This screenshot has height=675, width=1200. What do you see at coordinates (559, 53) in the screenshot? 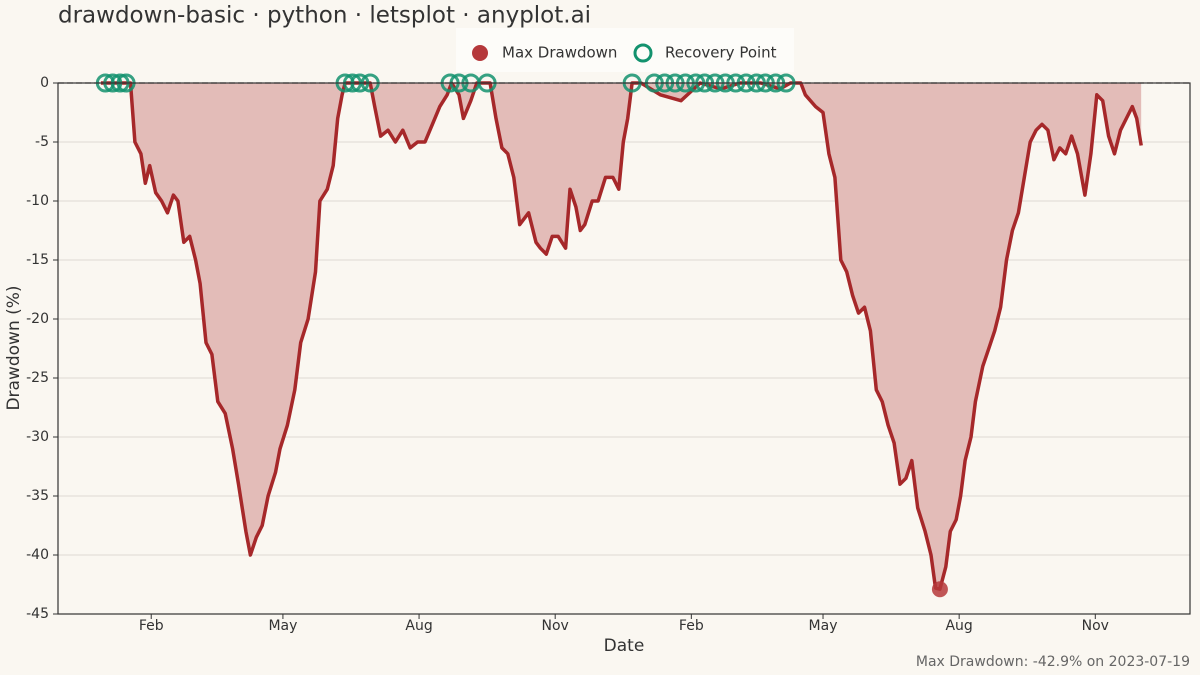
I see `legend-label: Max Drawdown` at bounding box center [559, 53].